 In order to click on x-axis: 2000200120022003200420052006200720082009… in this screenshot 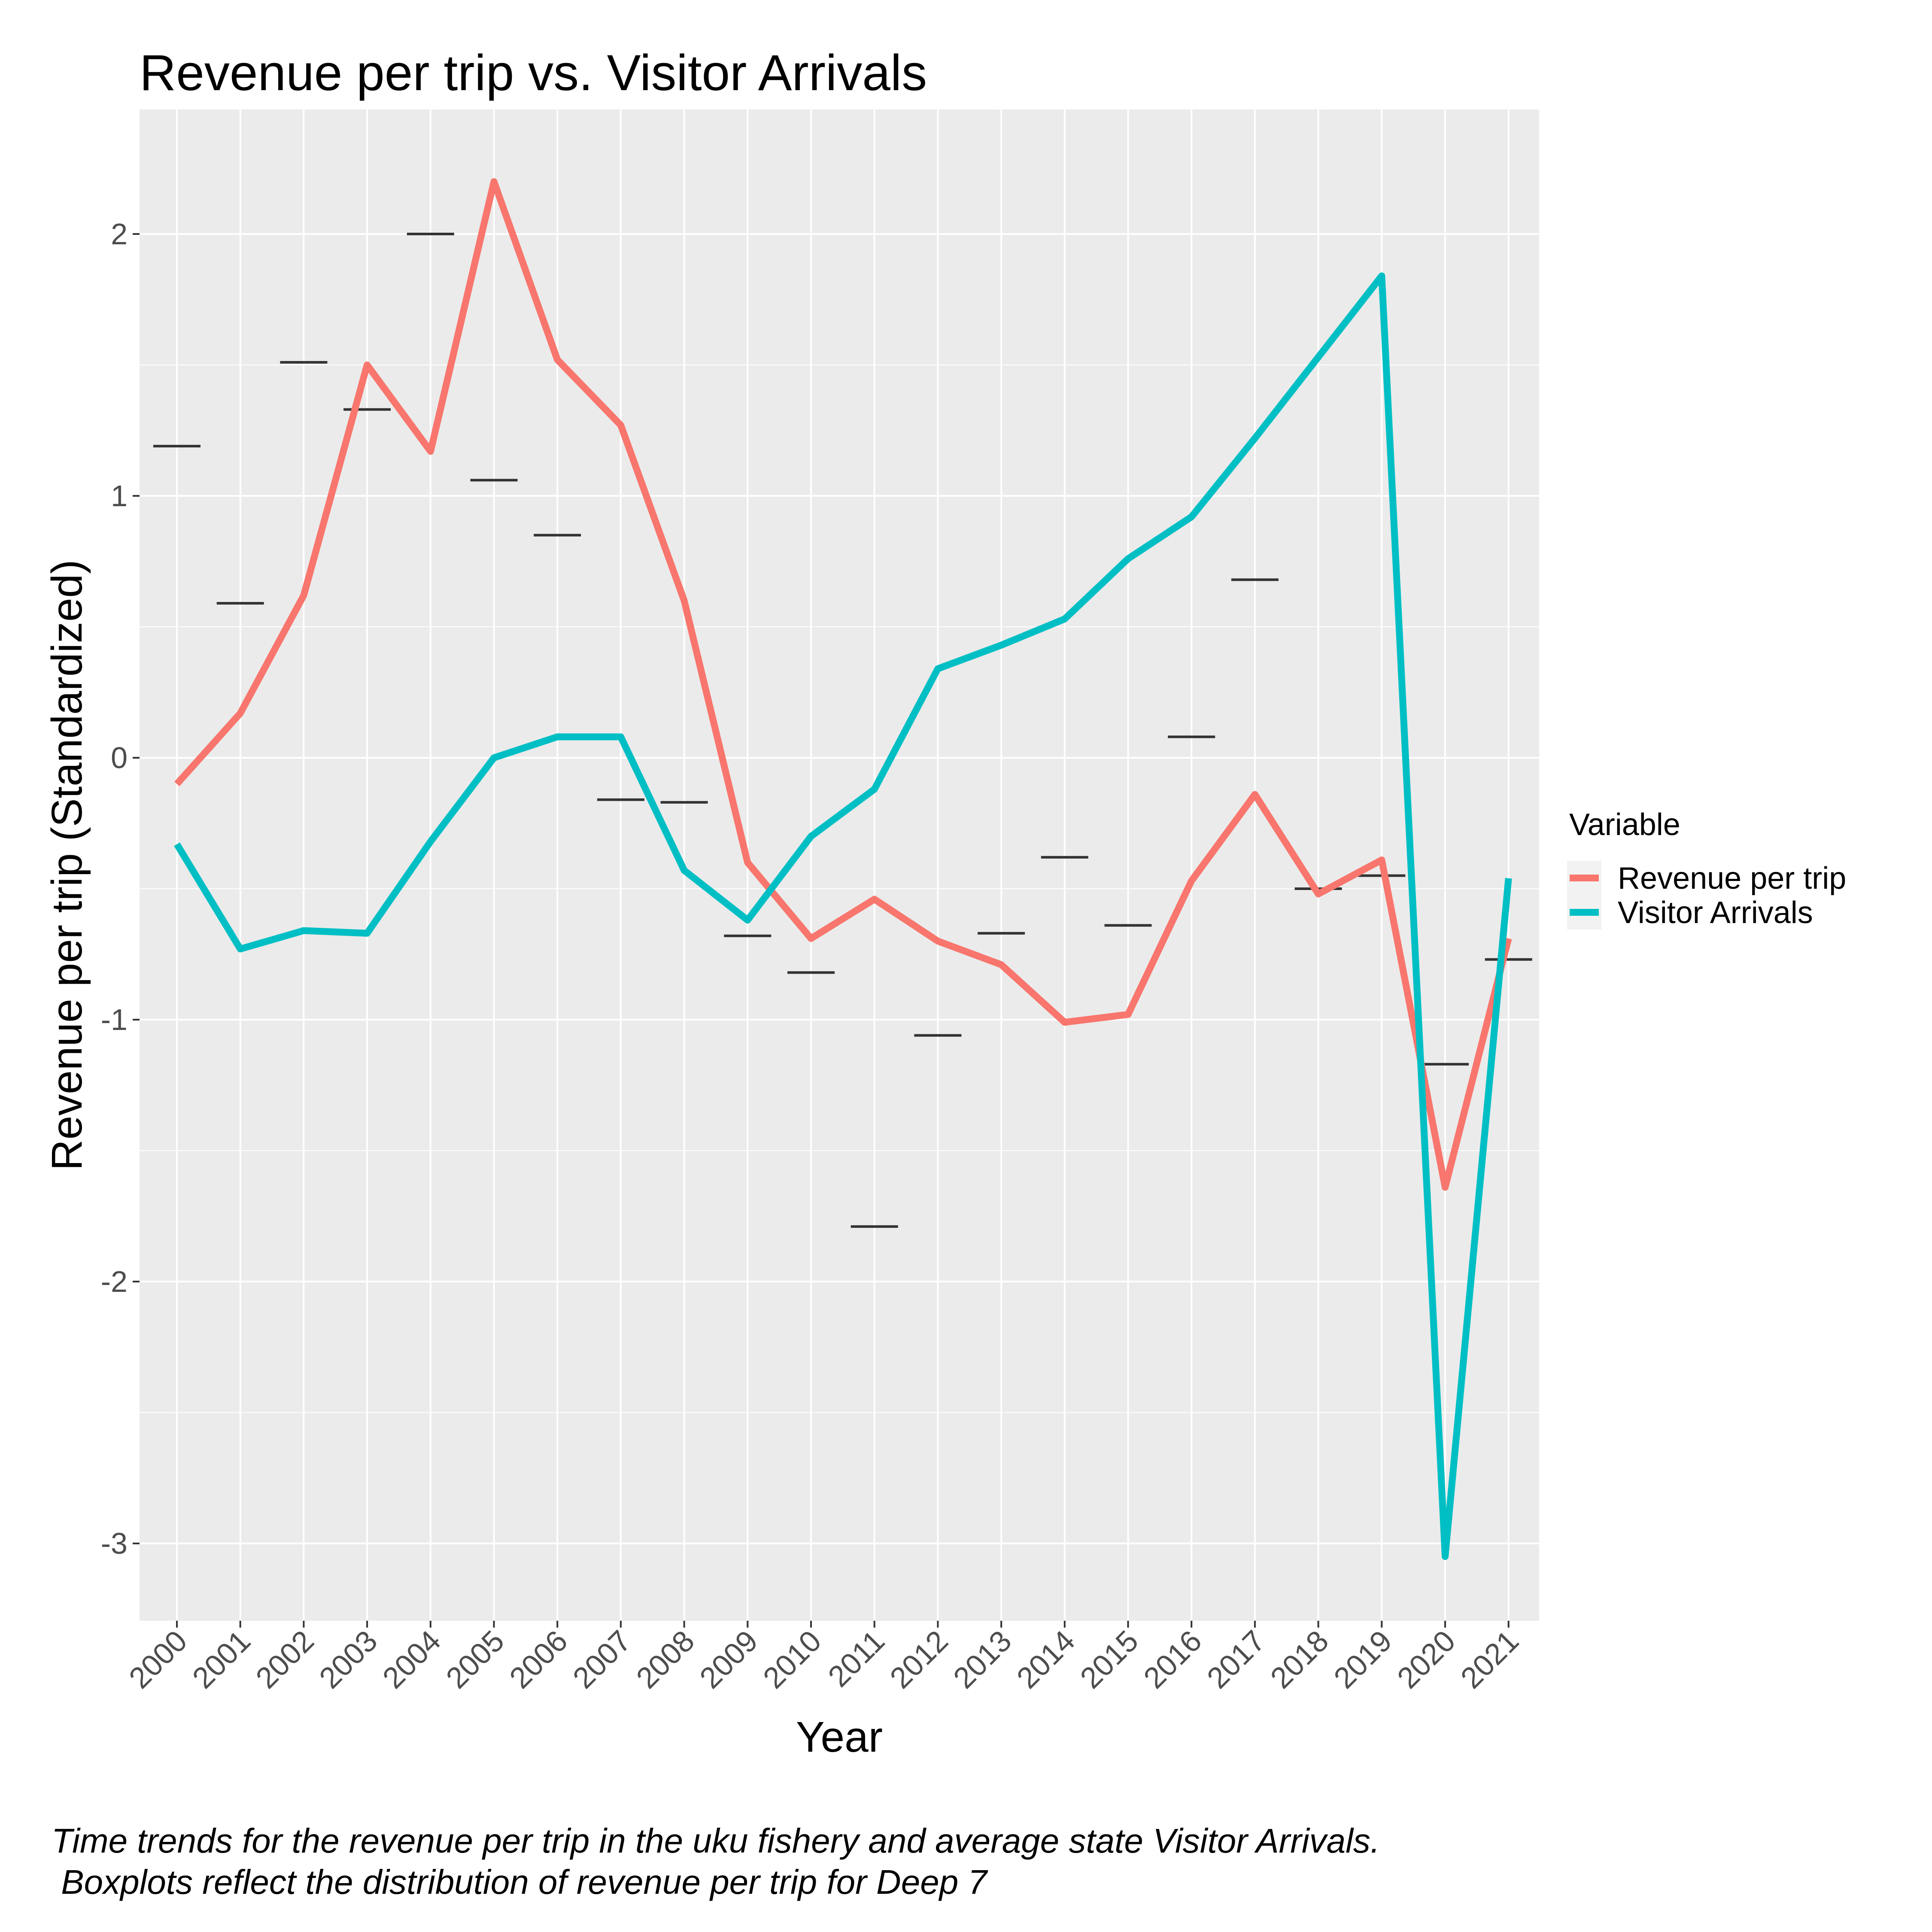, I will do `click(823, 1658)`.